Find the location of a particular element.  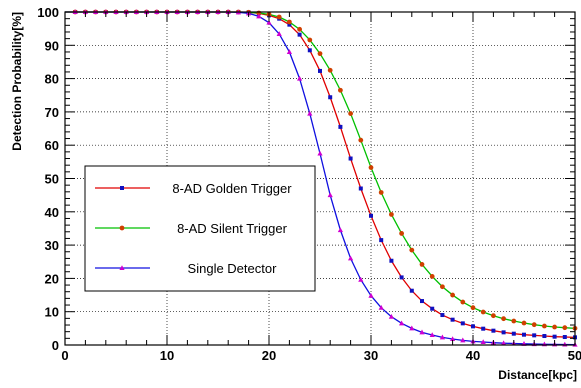

x-axis-title: Distance[kpc] is located at coordinates (537, 375).